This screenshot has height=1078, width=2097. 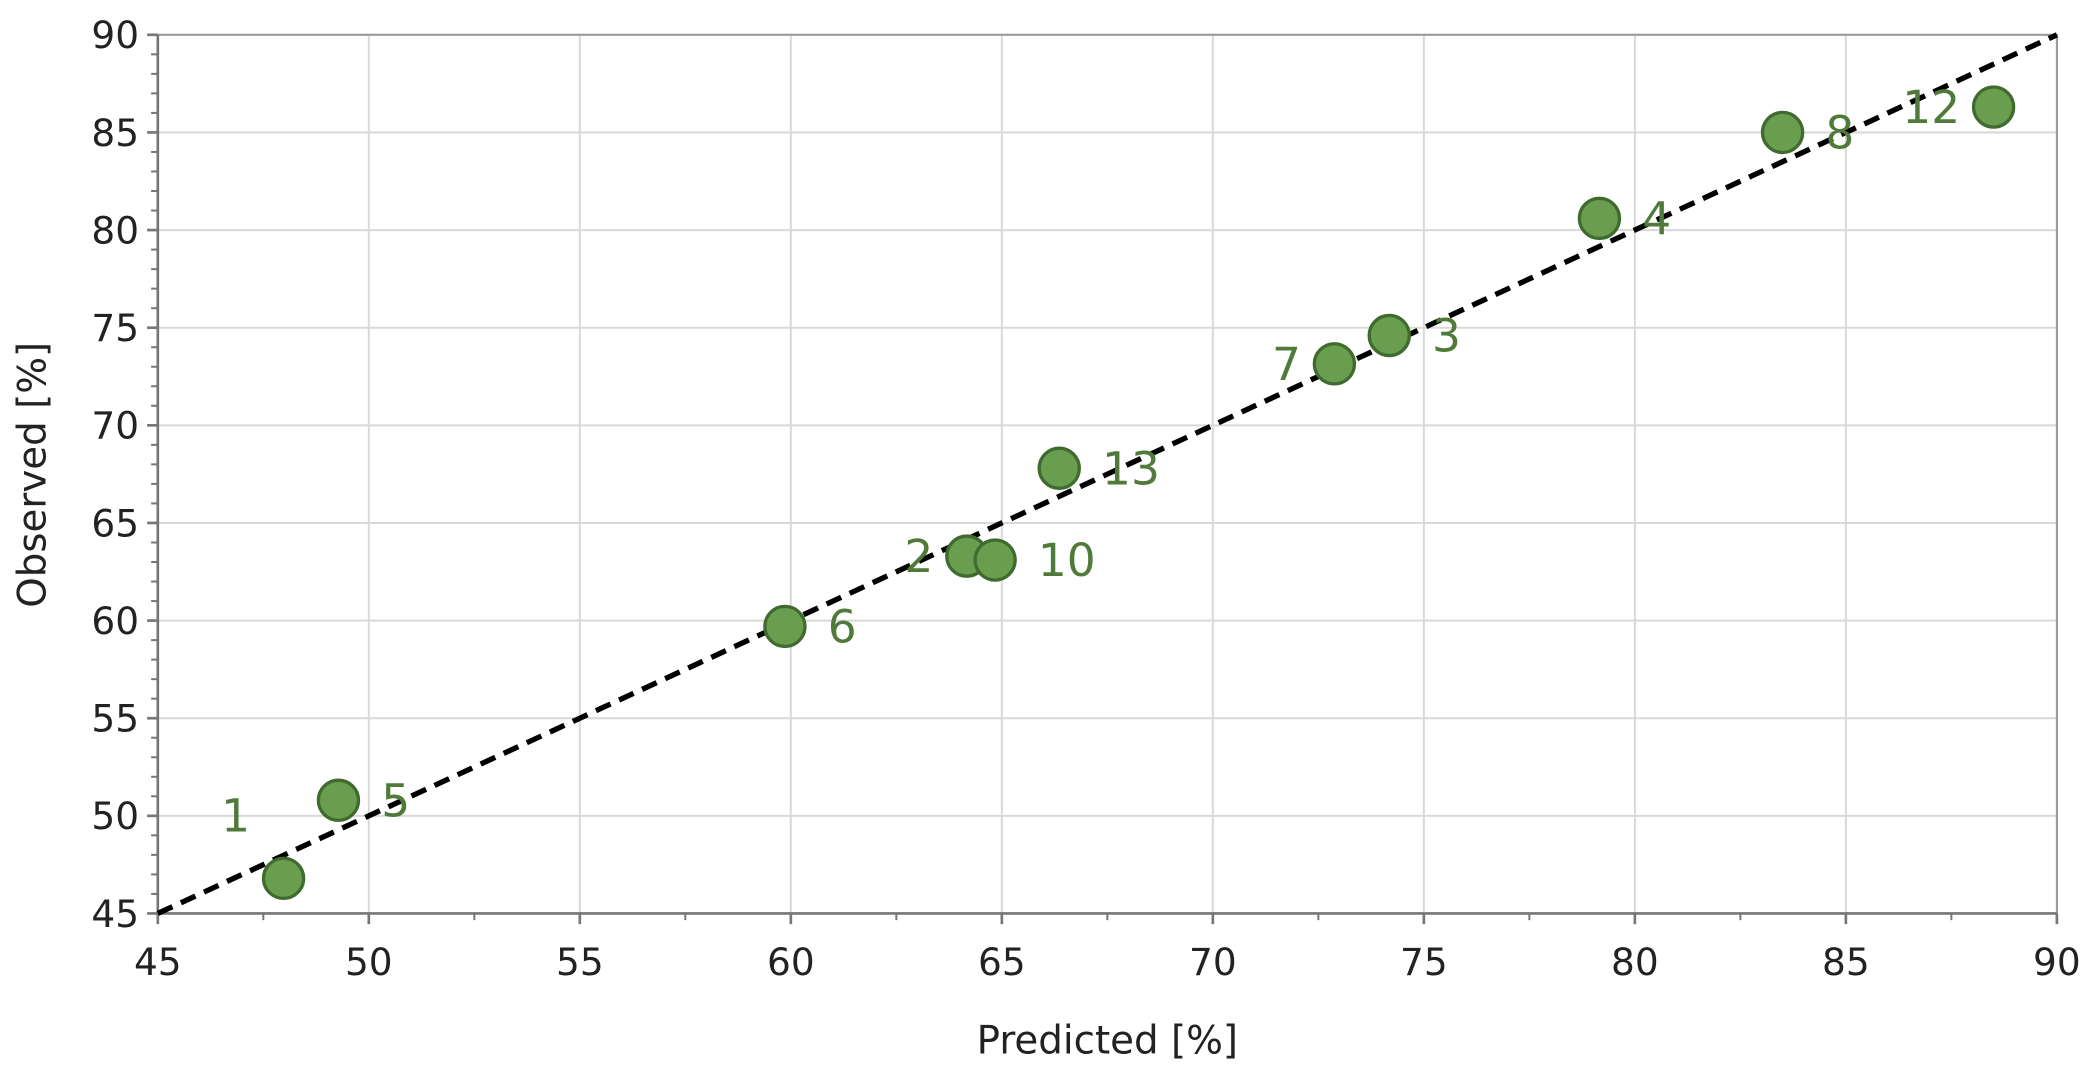 What do you see at coordinates (115, 133) in the screenshot?
I see `y-tick-label: 85` at bounding box center [115, 133].